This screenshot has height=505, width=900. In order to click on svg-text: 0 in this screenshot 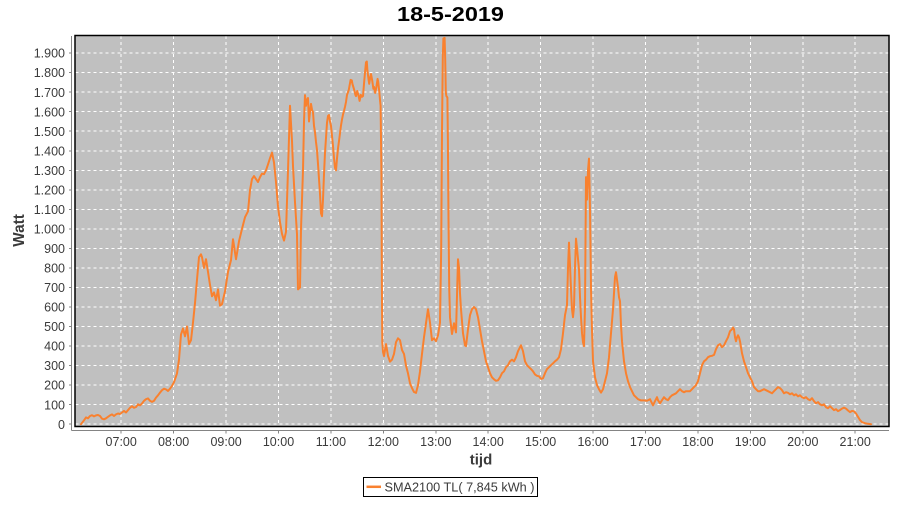, I will do `click(61, 425)`.